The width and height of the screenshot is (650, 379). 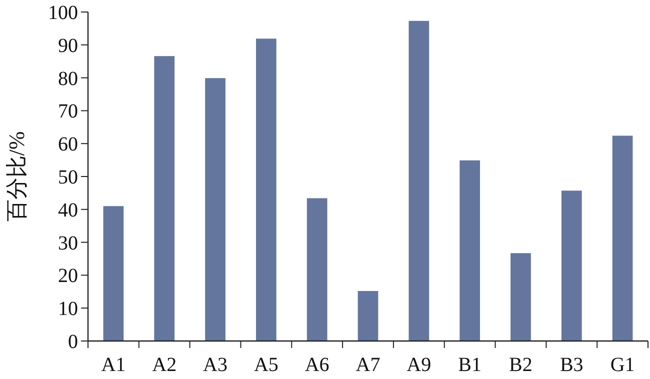 What do you see at coordinates (68, 243) in the screenshot?
I see `y-tick-label: 30` at bounding box center [68, 243].